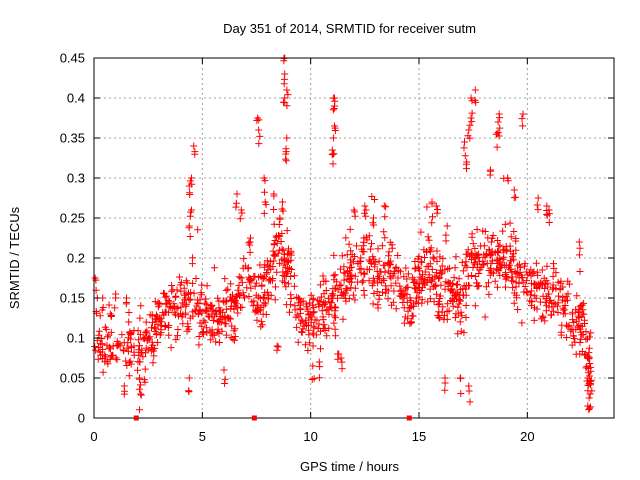 Image resolution: width=640 pixels, height=480 pixels. Describe the element at coordinates (72, 378) in the screenshot. I see `y-tick-label: 0.05` at that location.